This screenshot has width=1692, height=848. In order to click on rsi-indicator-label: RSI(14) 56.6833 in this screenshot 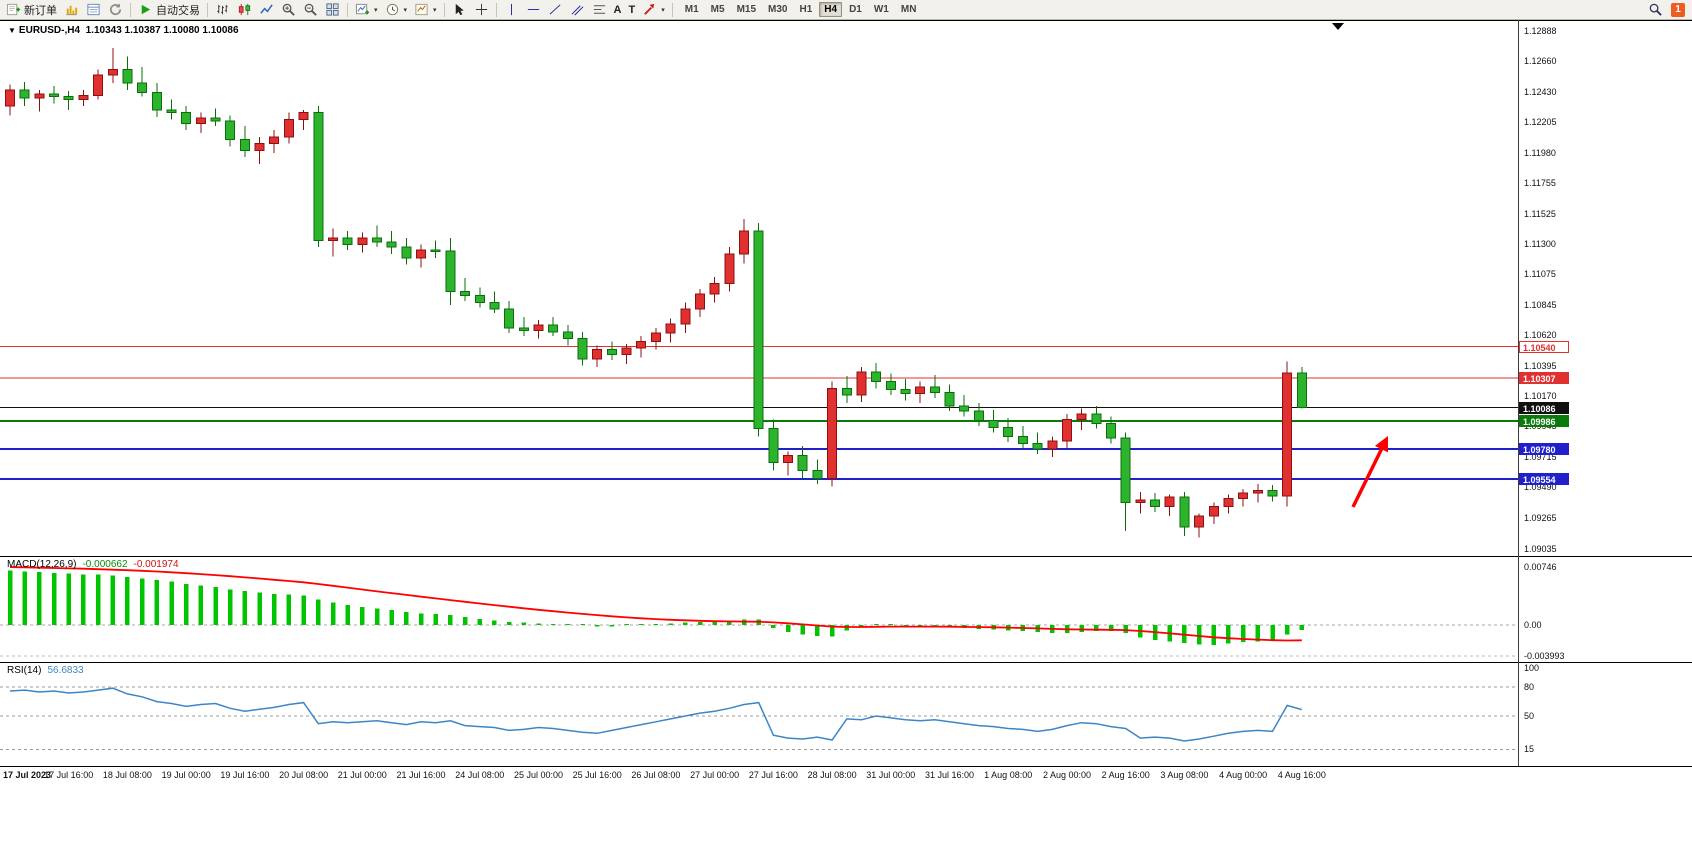, I will do `click(45, 670)`.